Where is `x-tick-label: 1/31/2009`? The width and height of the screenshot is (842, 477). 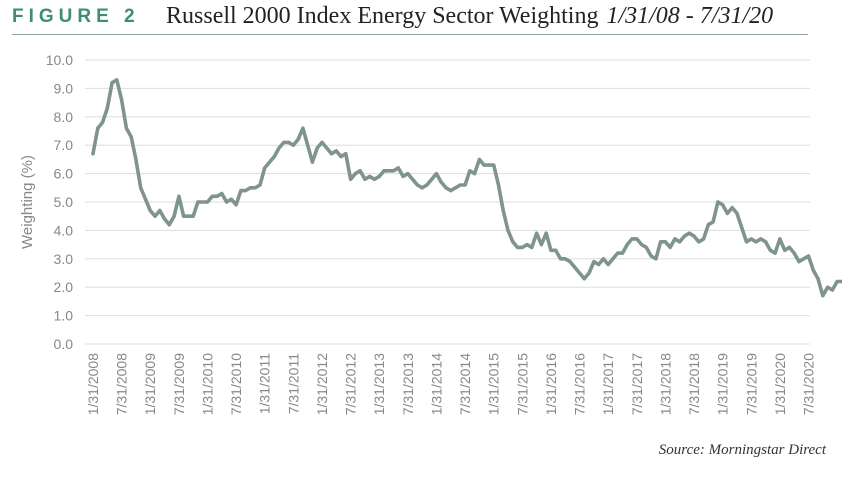
x-tick-label: 1/31/2009 is located at coordinates (150, 384).